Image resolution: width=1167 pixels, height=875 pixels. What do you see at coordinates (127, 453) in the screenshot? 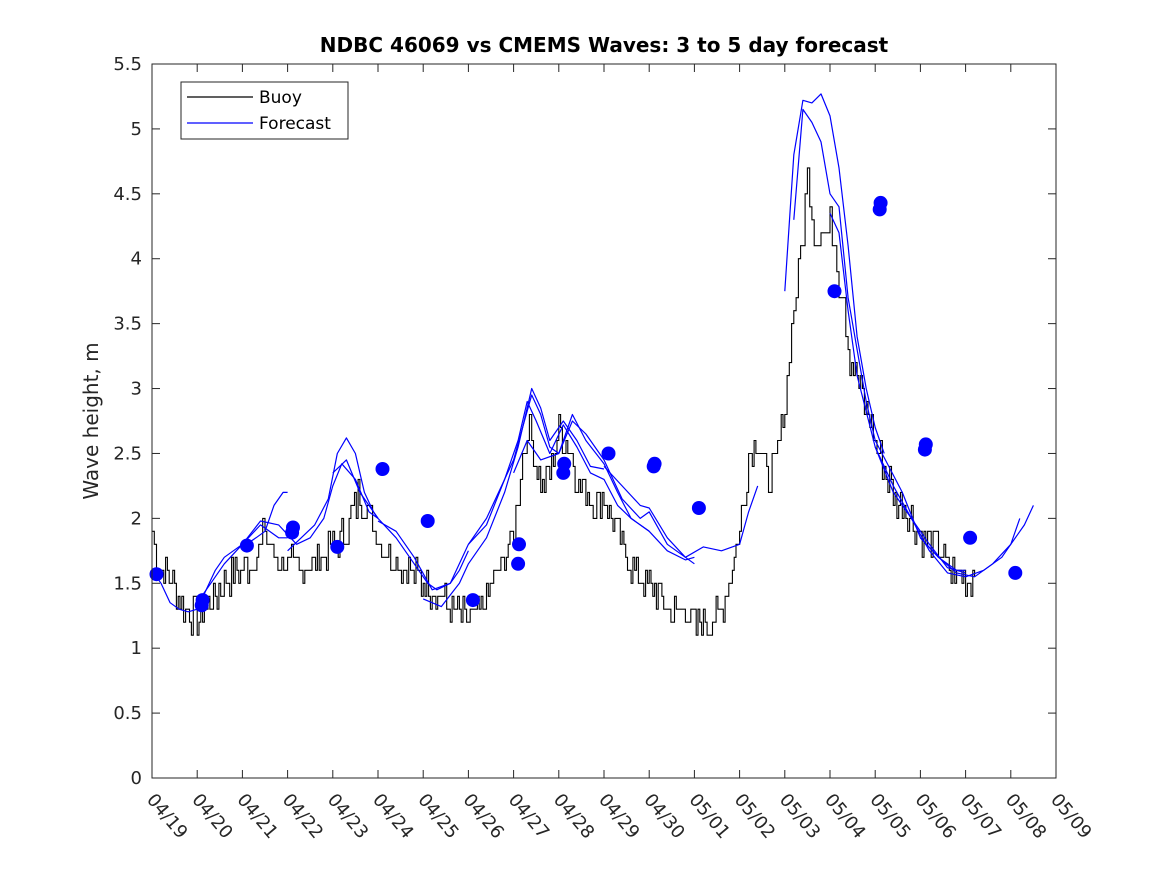
I see `y-tick-label: 2.5` at bounding box center [127, 453].